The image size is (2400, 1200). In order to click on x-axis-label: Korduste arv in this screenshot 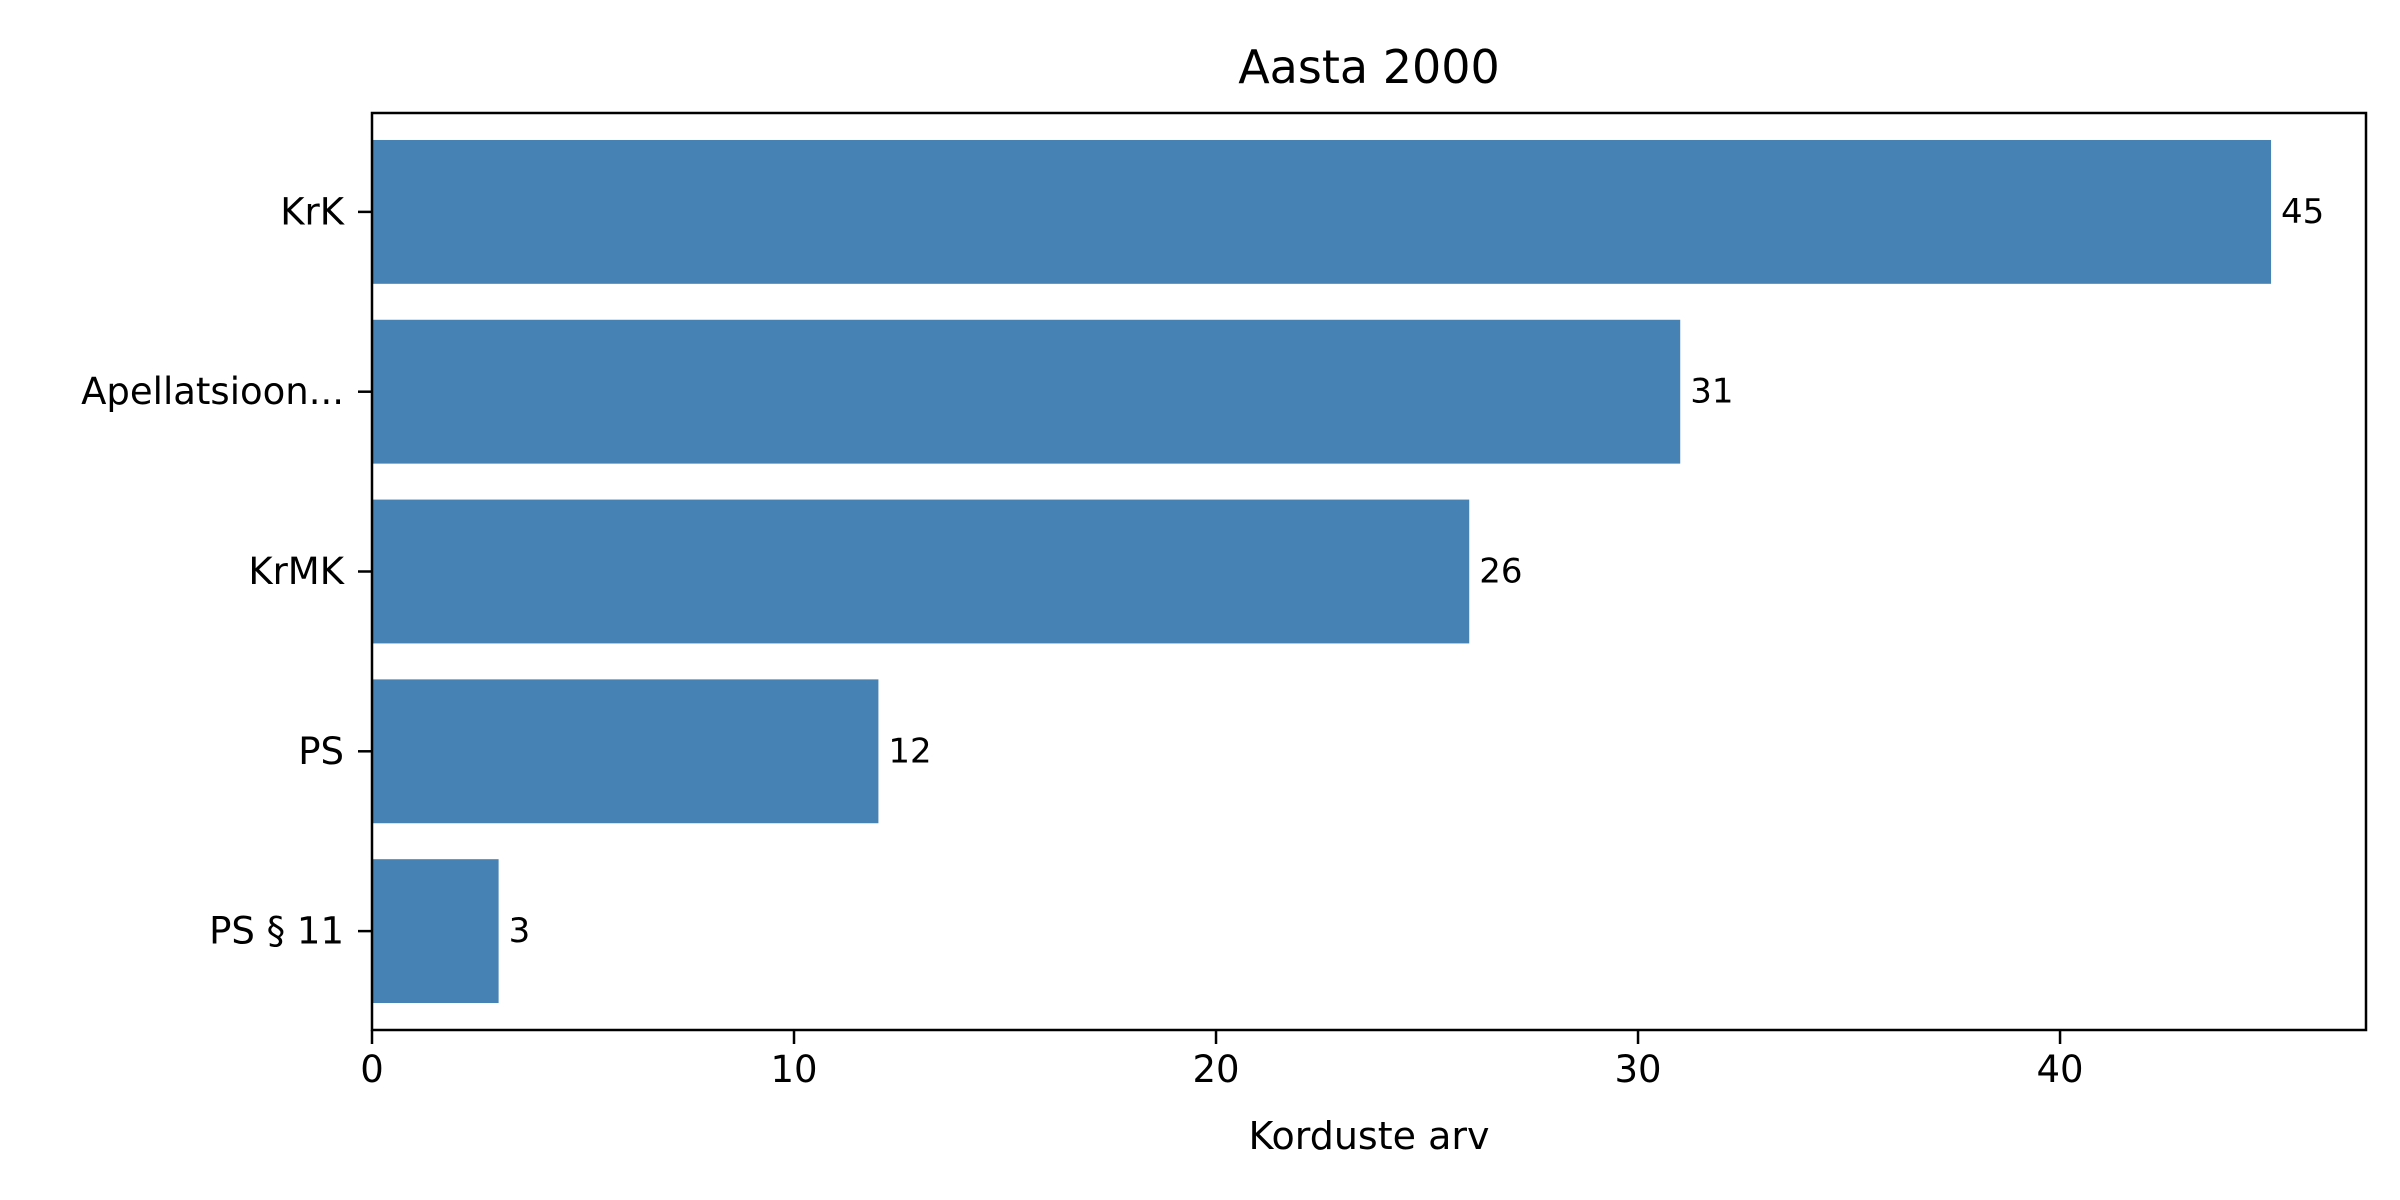, I will do `click(1369, 1136)`.